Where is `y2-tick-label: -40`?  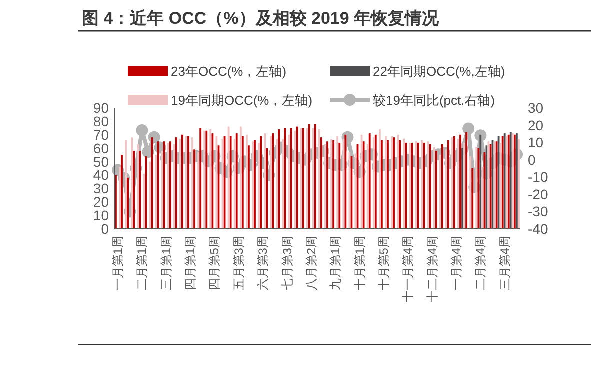
y2-tick-label: -40 is located at coordinates (538, 229).